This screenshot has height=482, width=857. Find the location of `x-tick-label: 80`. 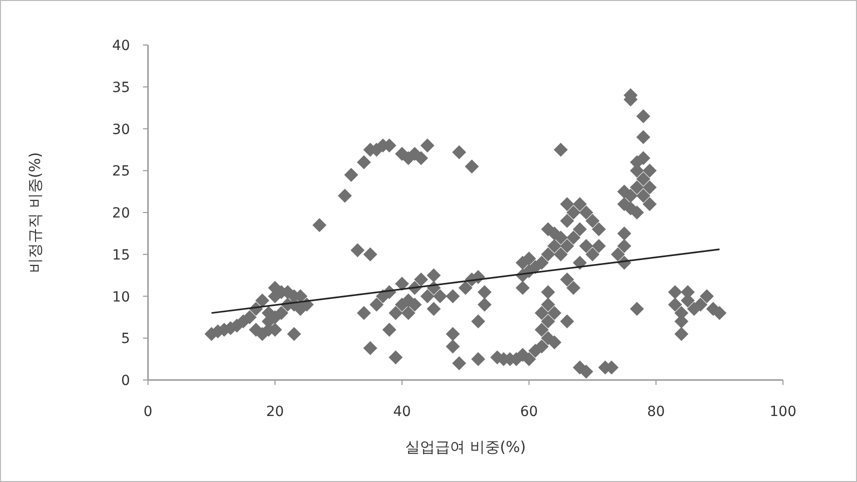

x-tick-label: 80 is located at coordinates (656, 412).